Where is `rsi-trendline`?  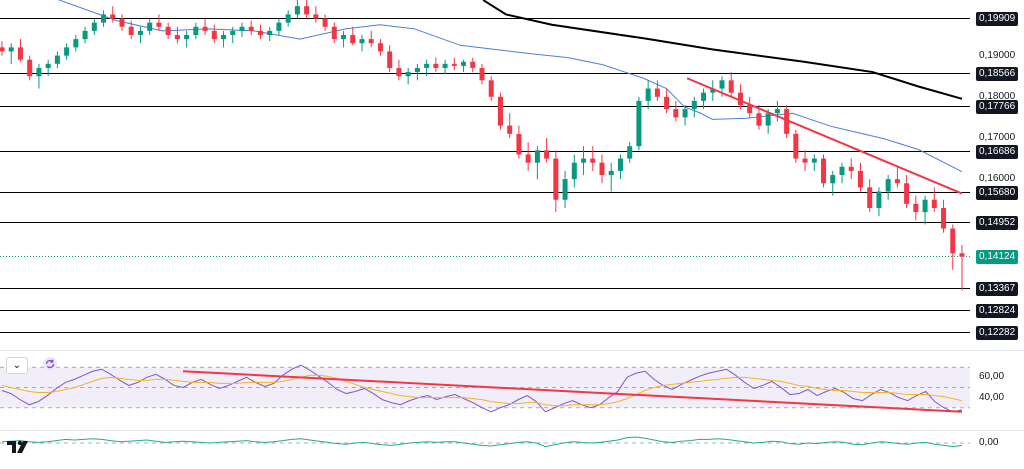 rsi-trendline is located at coordinates (572, 391).